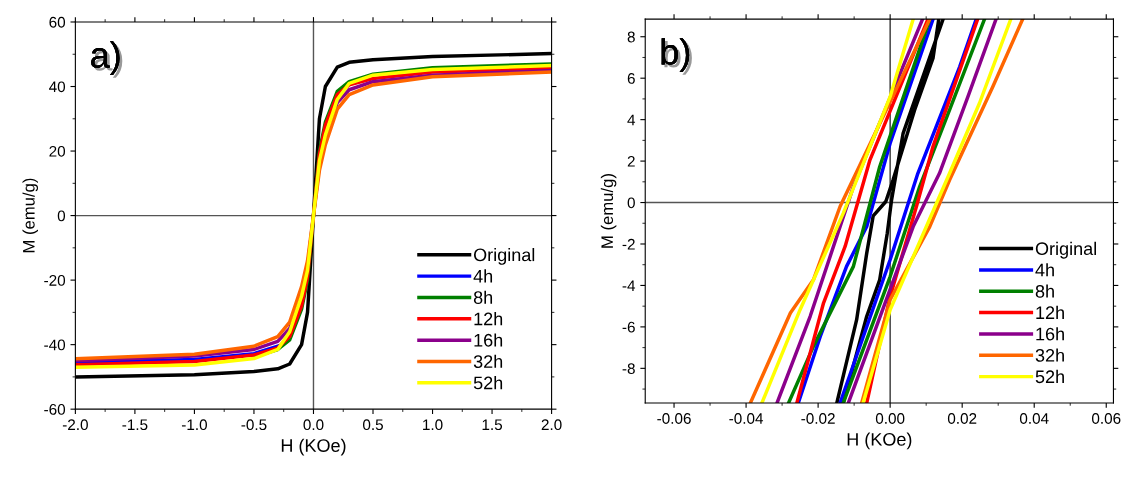 Image resolution: width=1142 pixels, height=478 pixels. I want to click on y-tick-label: -40, so click(55, 345).